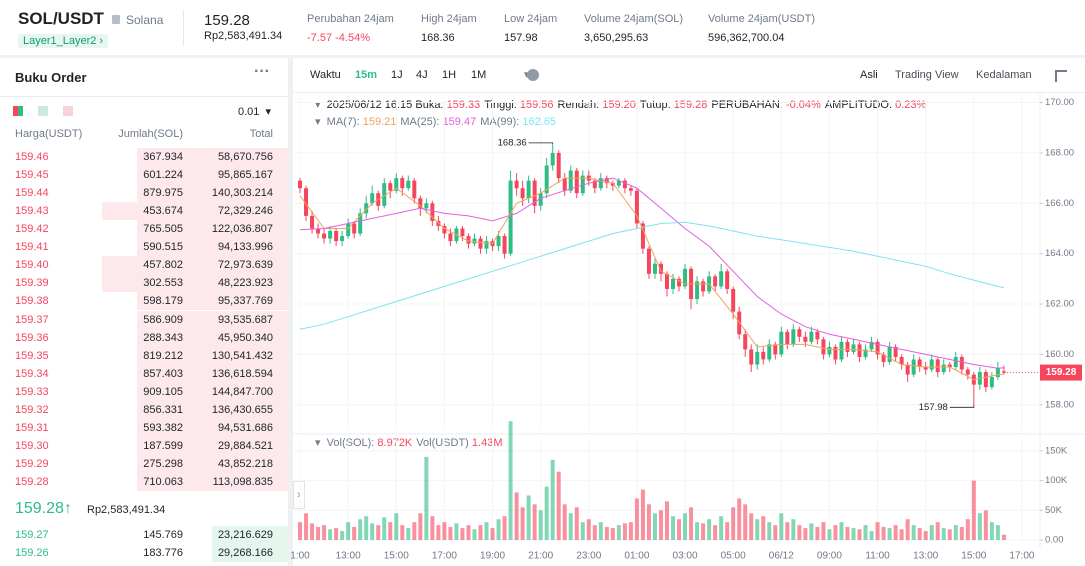 The width and height of the screenshot is (1085, 566). What do you see at coordinates (533, 75) in the screenshot?
I see `settings-icon` at bounding box center [533, 75].